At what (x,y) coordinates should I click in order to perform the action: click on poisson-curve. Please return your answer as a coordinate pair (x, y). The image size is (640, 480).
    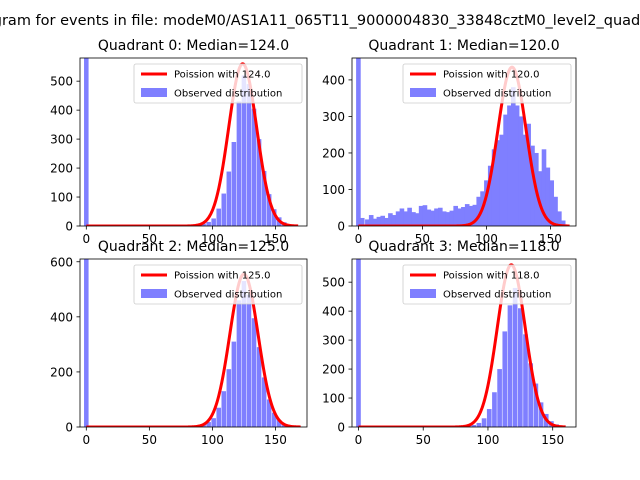
    Looking at the image, I should click on (464, 145).